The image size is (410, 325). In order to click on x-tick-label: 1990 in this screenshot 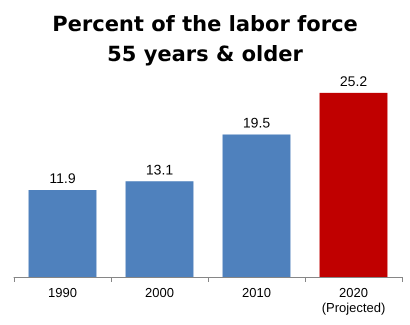, I will do `click(62, 292)`.